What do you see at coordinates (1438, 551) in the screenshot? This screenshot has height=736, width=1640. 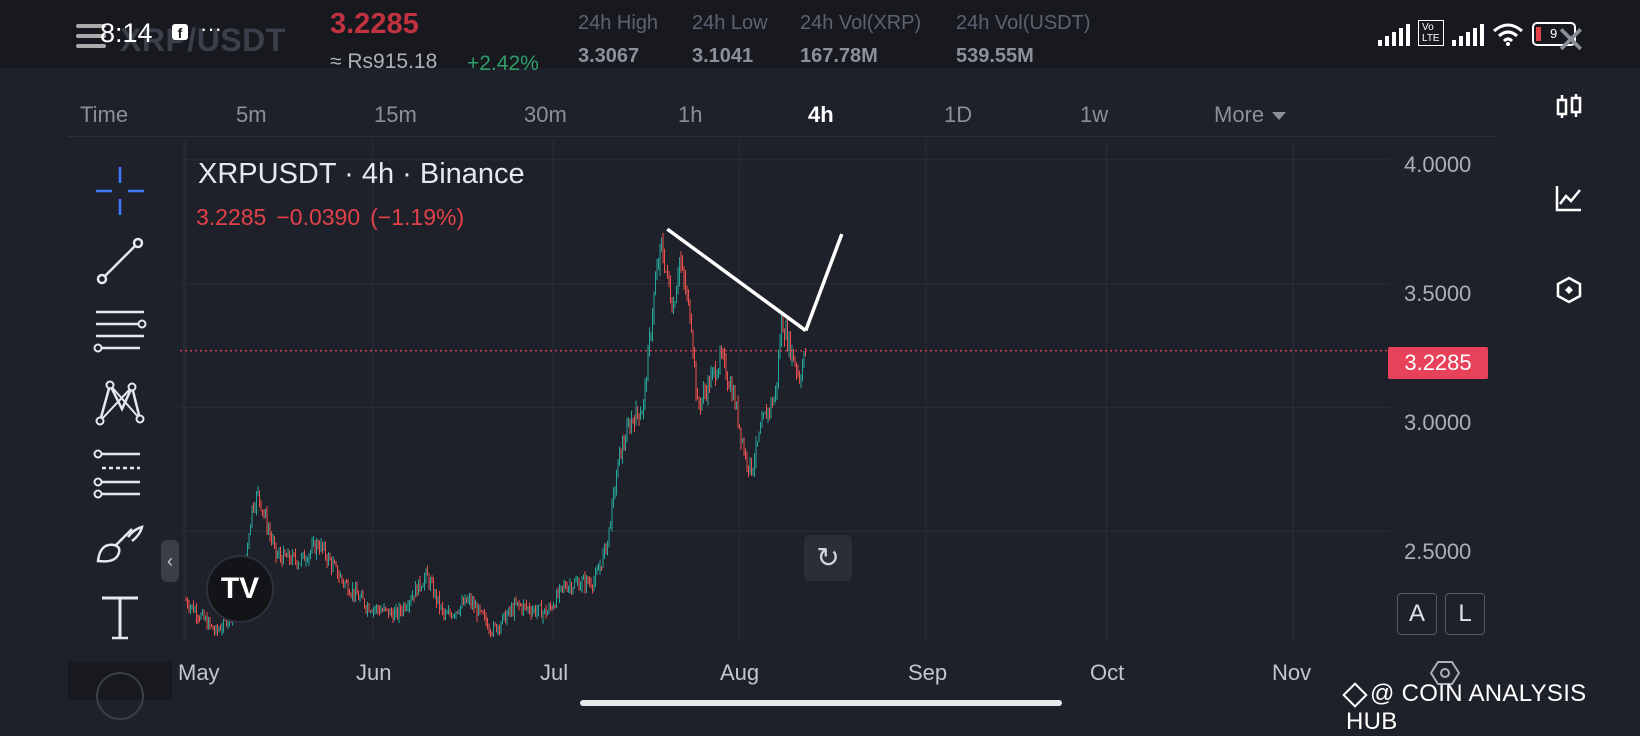 I see `y-tick-label: 2.5000` at bounding box center [1438, 551].